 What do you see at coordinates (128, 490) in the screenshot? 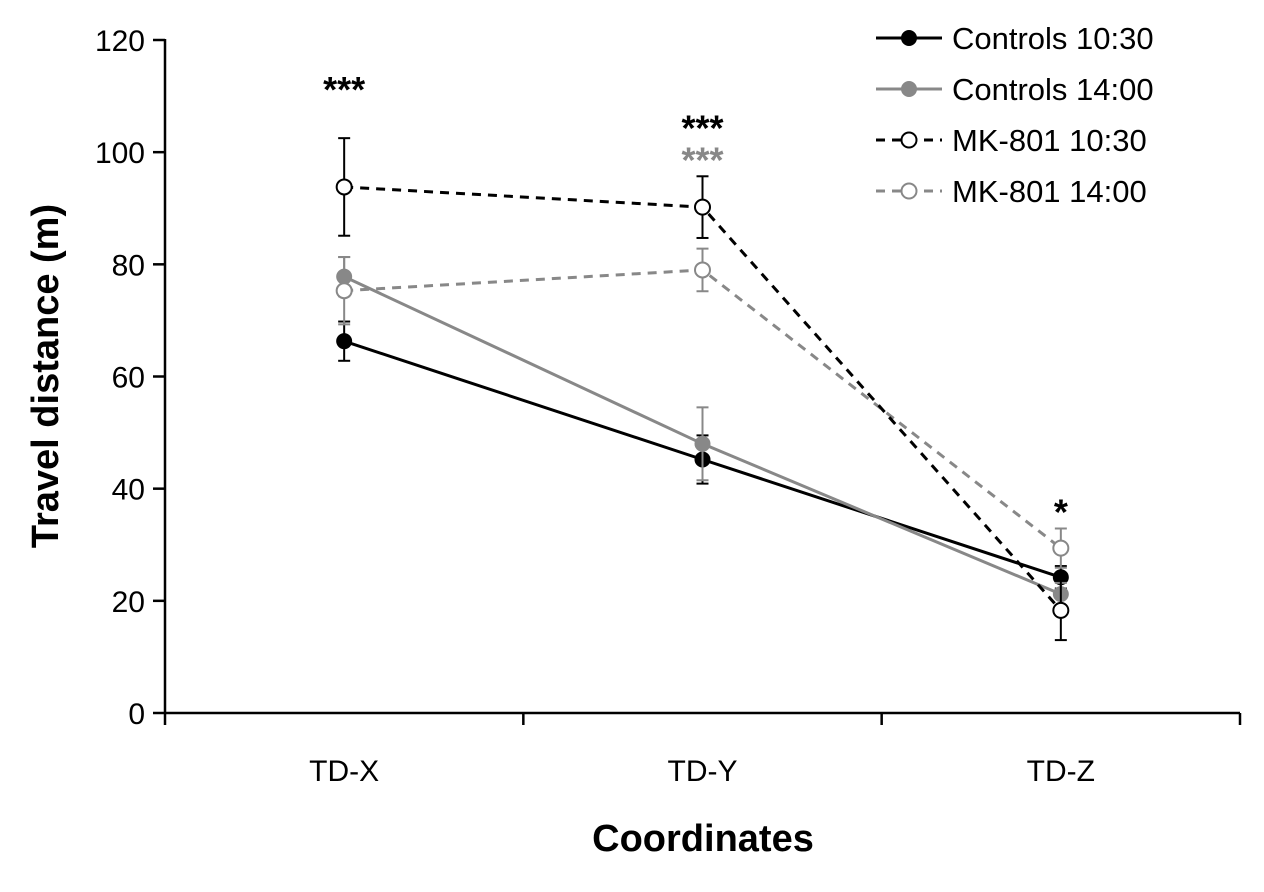
I see `y-tick-label: 40` at bounding box center [128, 490].